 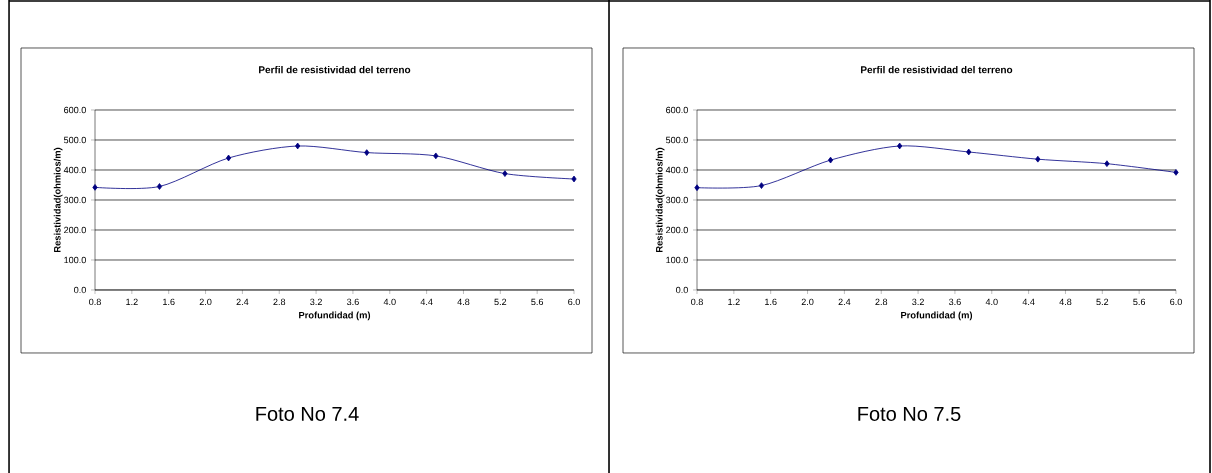 What do you see at coordinates (909, 414) in the screenshot?
I see `text: Foto No 7.5` at bounding box center [909, 414].